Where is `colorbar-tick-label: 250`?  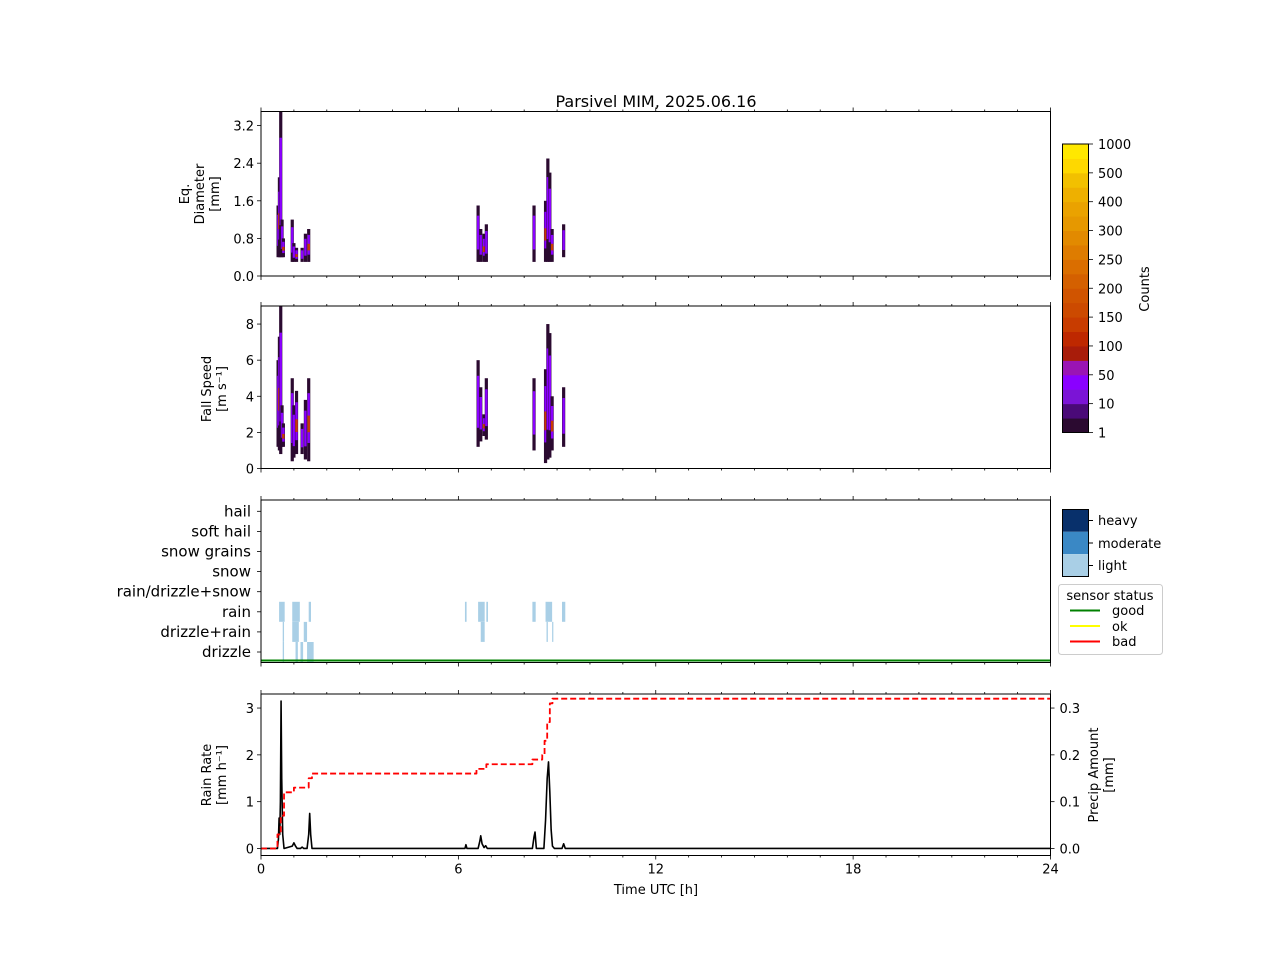 colorbar-tick-label: 250 is located at coordinates (1110, 260).